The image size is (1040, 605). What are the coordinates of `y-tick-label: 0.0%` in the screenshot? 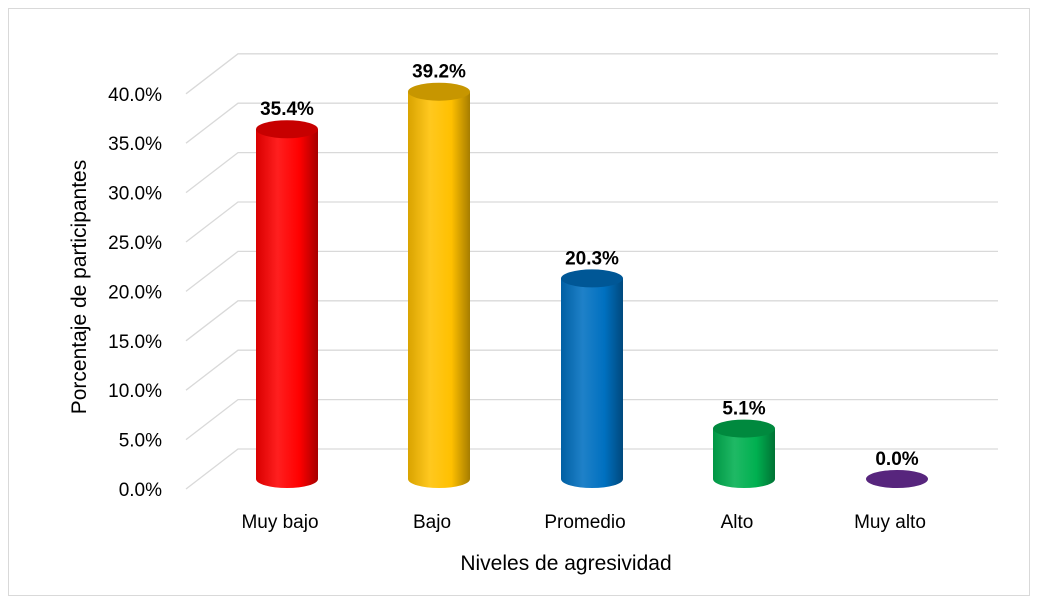 It's located at (140, 490).